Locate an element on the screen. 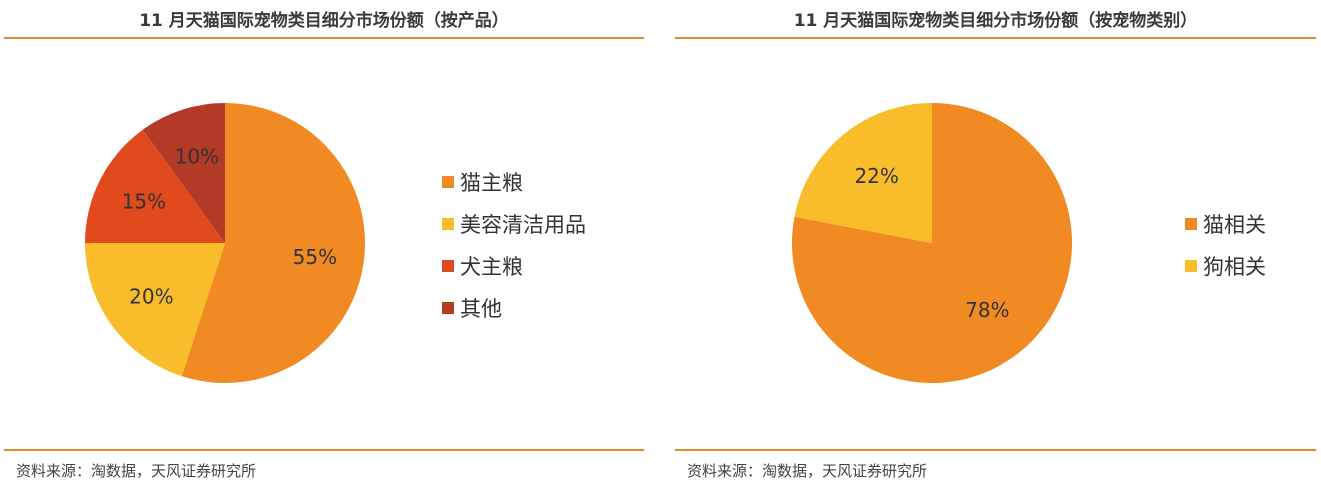 This screenshot has width=1321, height=483. chart-title: 11 月天猫国际宠物类目细分市场份额（按产品） is located at coordinates (324, 21).